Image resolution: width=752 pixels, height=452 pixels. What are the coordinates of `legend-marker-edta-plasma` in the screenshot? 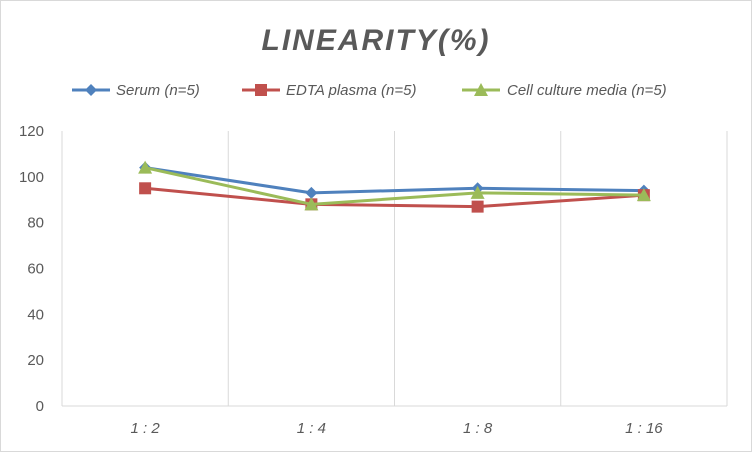 It's located at (261, 90).